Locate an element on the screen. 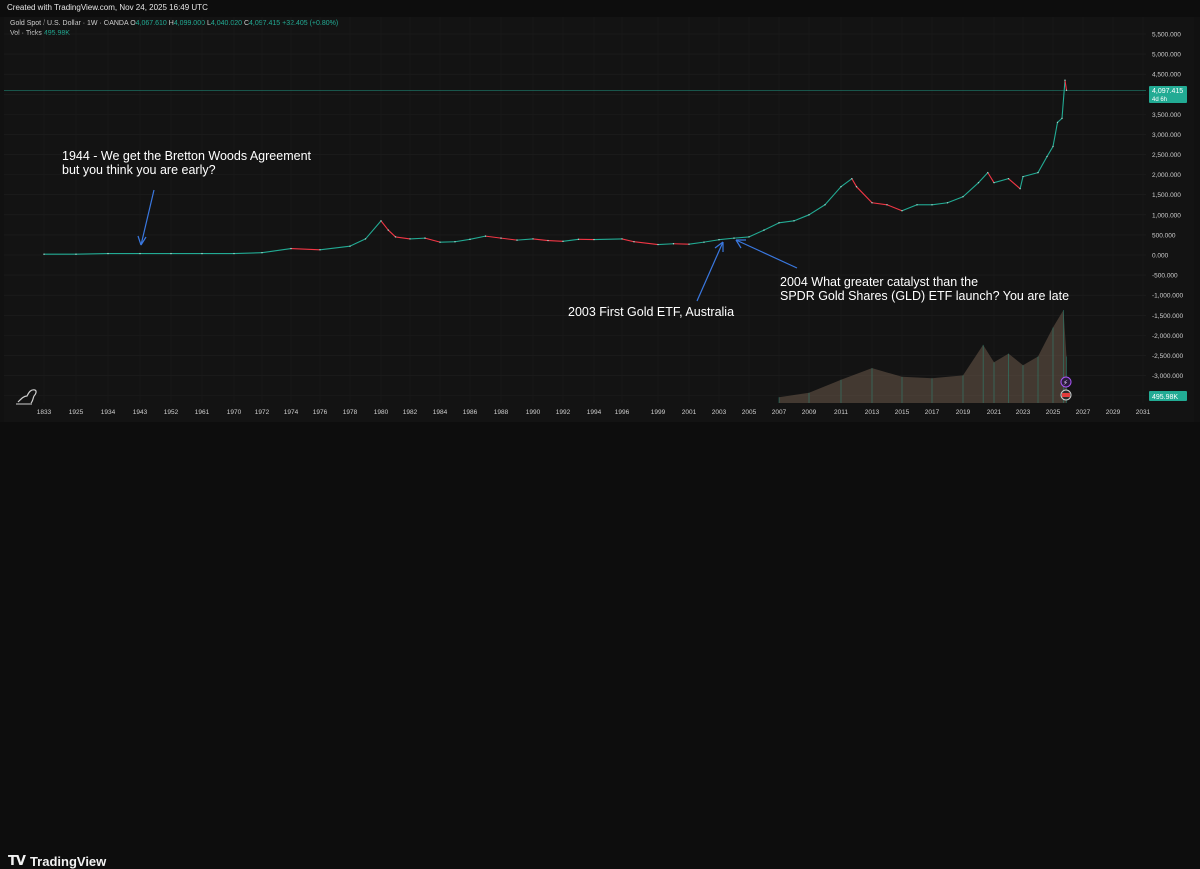 The image size is (1200, 869). x-tick-label: 2001 is located at coordinates (689, 412).